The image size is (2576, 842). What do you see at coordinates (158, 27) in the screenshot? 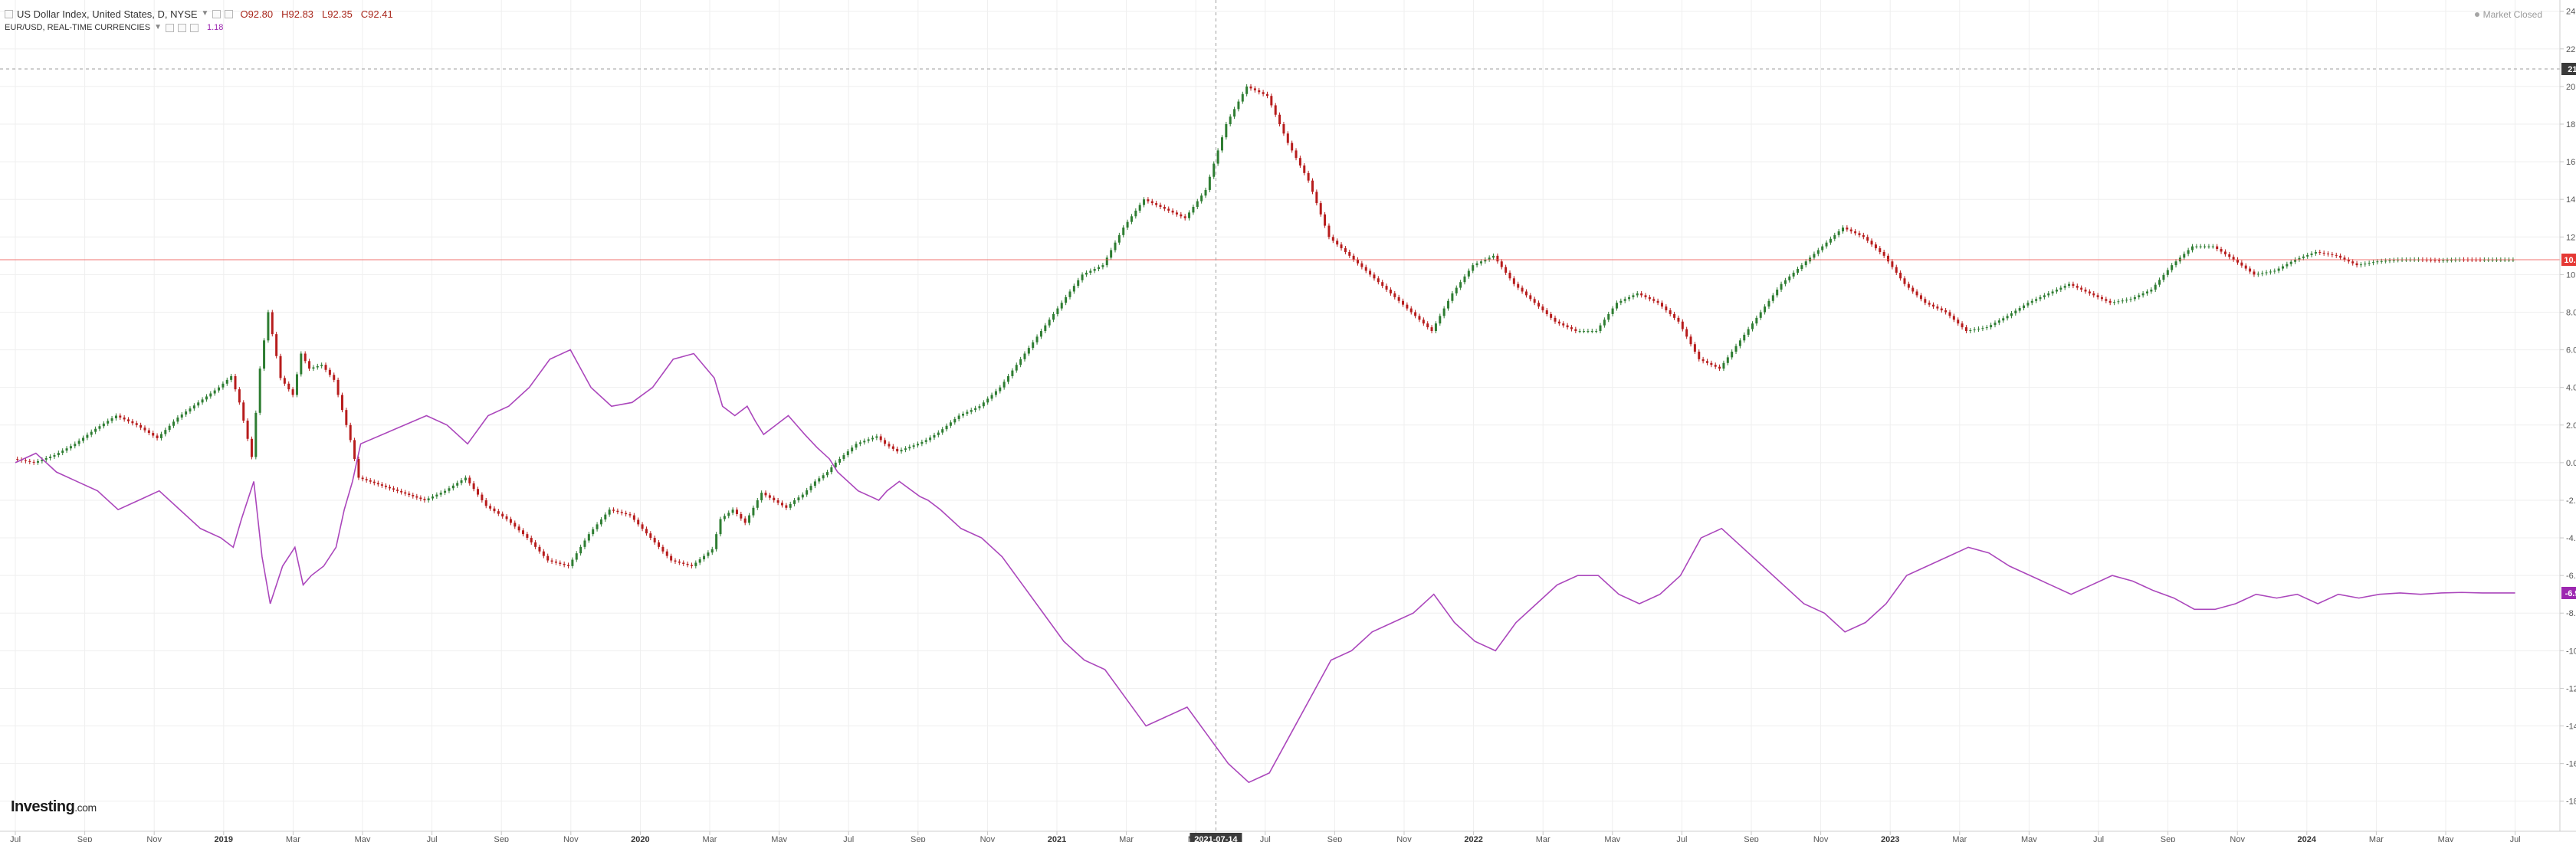
I see `compare-dropdown-icon: ▼` at bounding box center [158, 27].